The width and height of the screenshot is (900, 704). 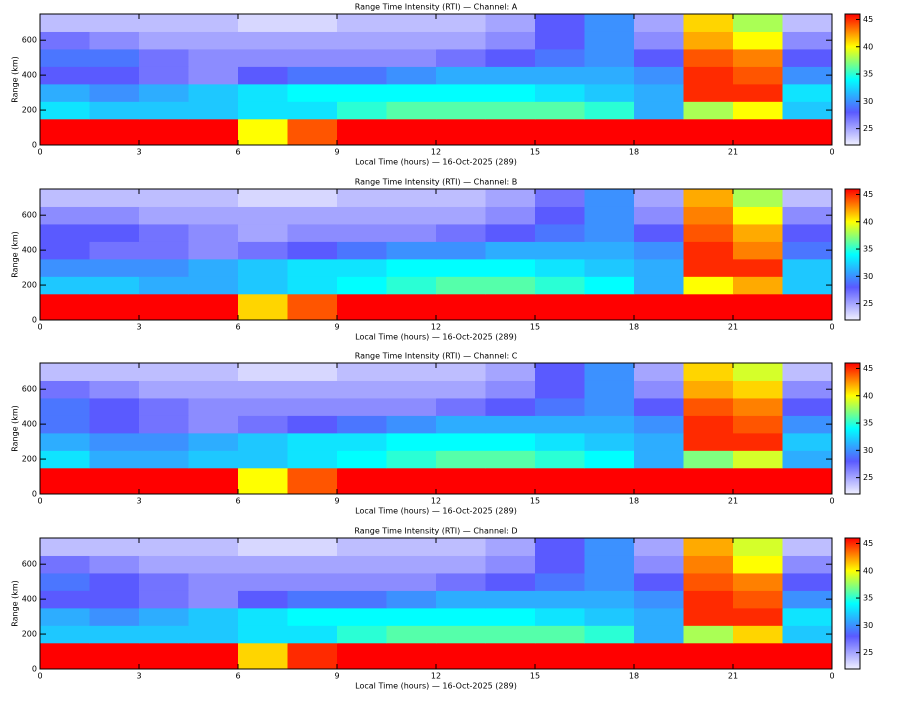 What do you see at coordinates (237, 152) in the screenshot?
I see `x-tick-label: 6` at bounding box center [237, 152].